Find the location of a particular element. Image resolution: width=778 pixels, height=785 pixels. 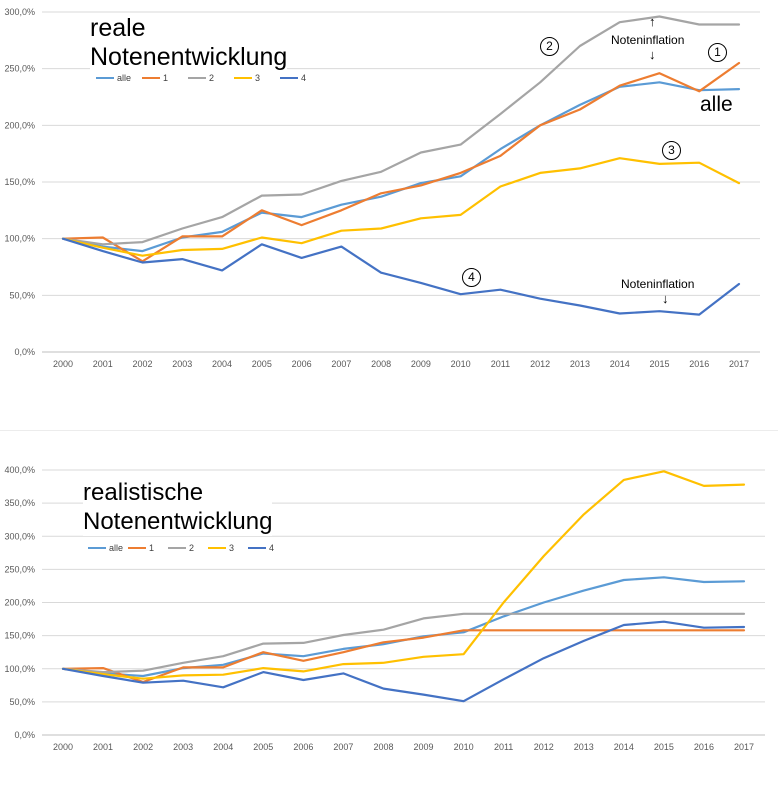

chart-title-line1: reale is located at coordinates (118, 28).